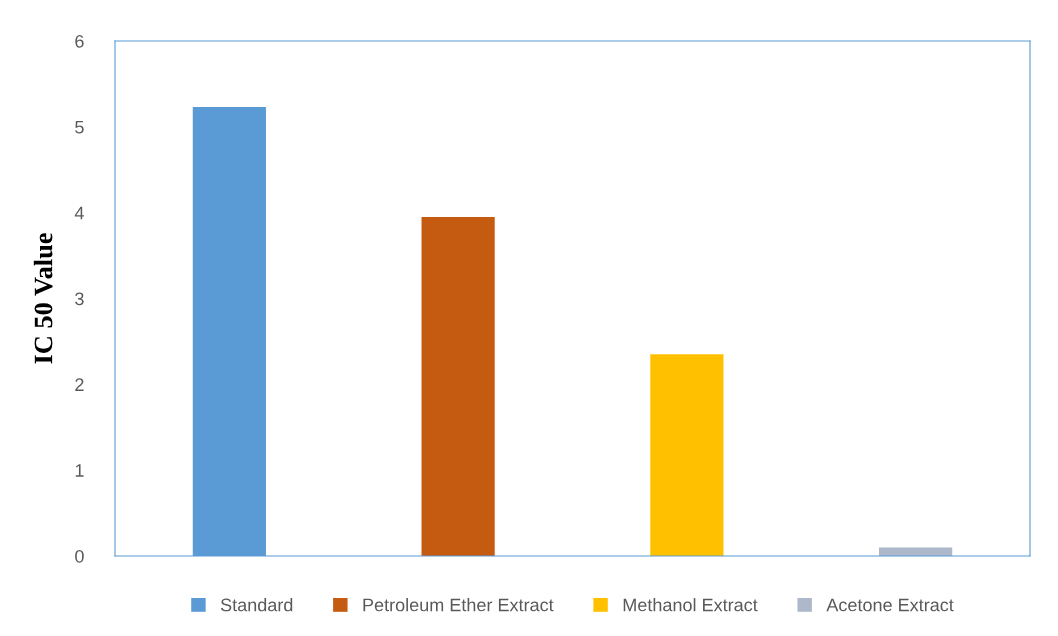 The image size is (1058, 636). What do you see at coordinates (690, 605) in the screenshot?
I see `legend-label: Methanol Extract` at bounding box center [690, 605].